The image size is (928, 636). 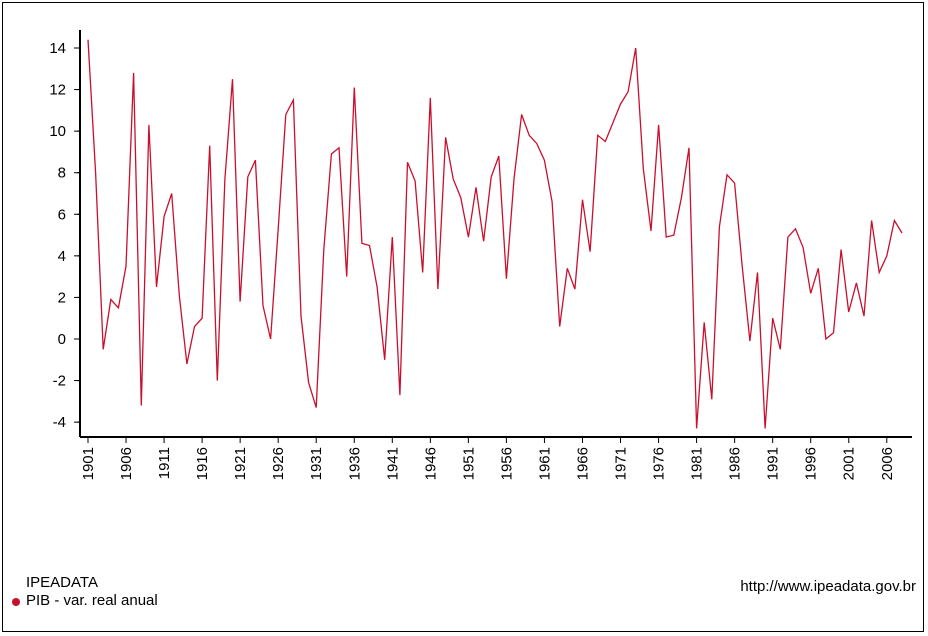 I want to click on x-tick-label: 1901, so click(x=88, y=463).